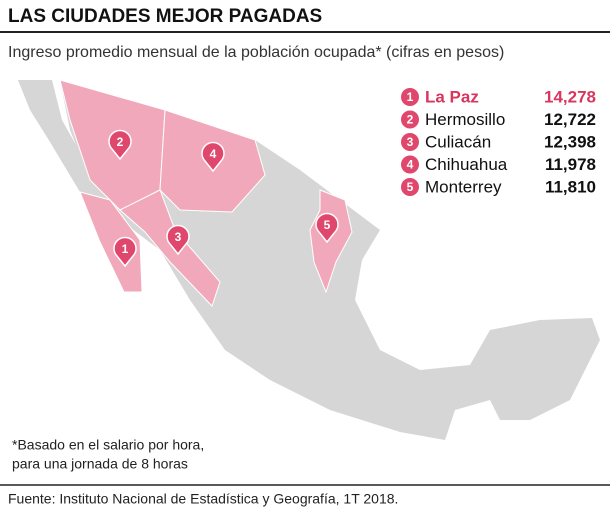 Image resolution: width=610 pixels, height=513 pixels. I want to click on state-bcs, so click(111, 242).